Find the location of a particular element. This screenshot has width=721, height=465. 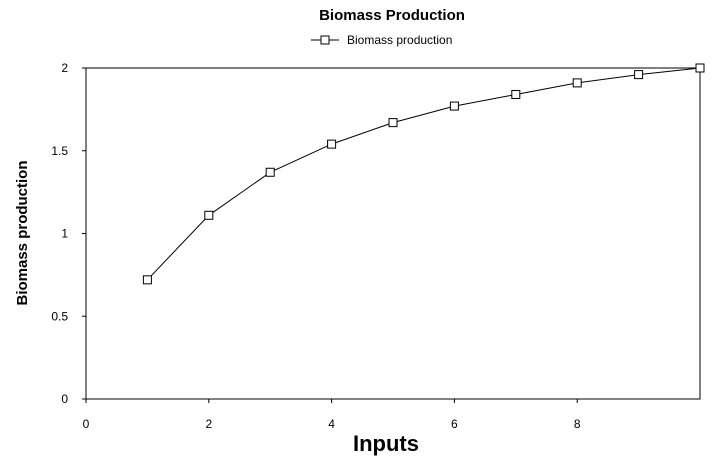

x-tick-label: 0 is located at coordinates (86, 424).